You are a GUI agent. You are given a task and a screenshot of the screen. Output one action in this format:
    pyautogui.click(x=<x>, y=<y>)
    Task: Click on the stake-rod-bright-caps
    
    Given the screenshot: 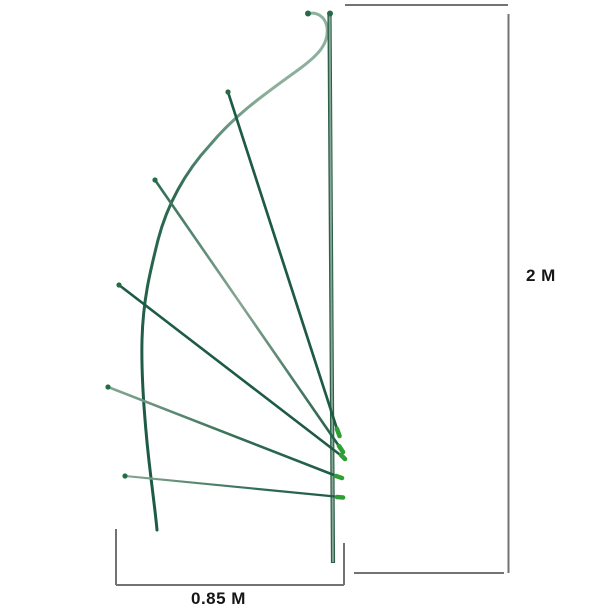 What is the action you would take?
    pyautogui.click(x=340, y=463)
    